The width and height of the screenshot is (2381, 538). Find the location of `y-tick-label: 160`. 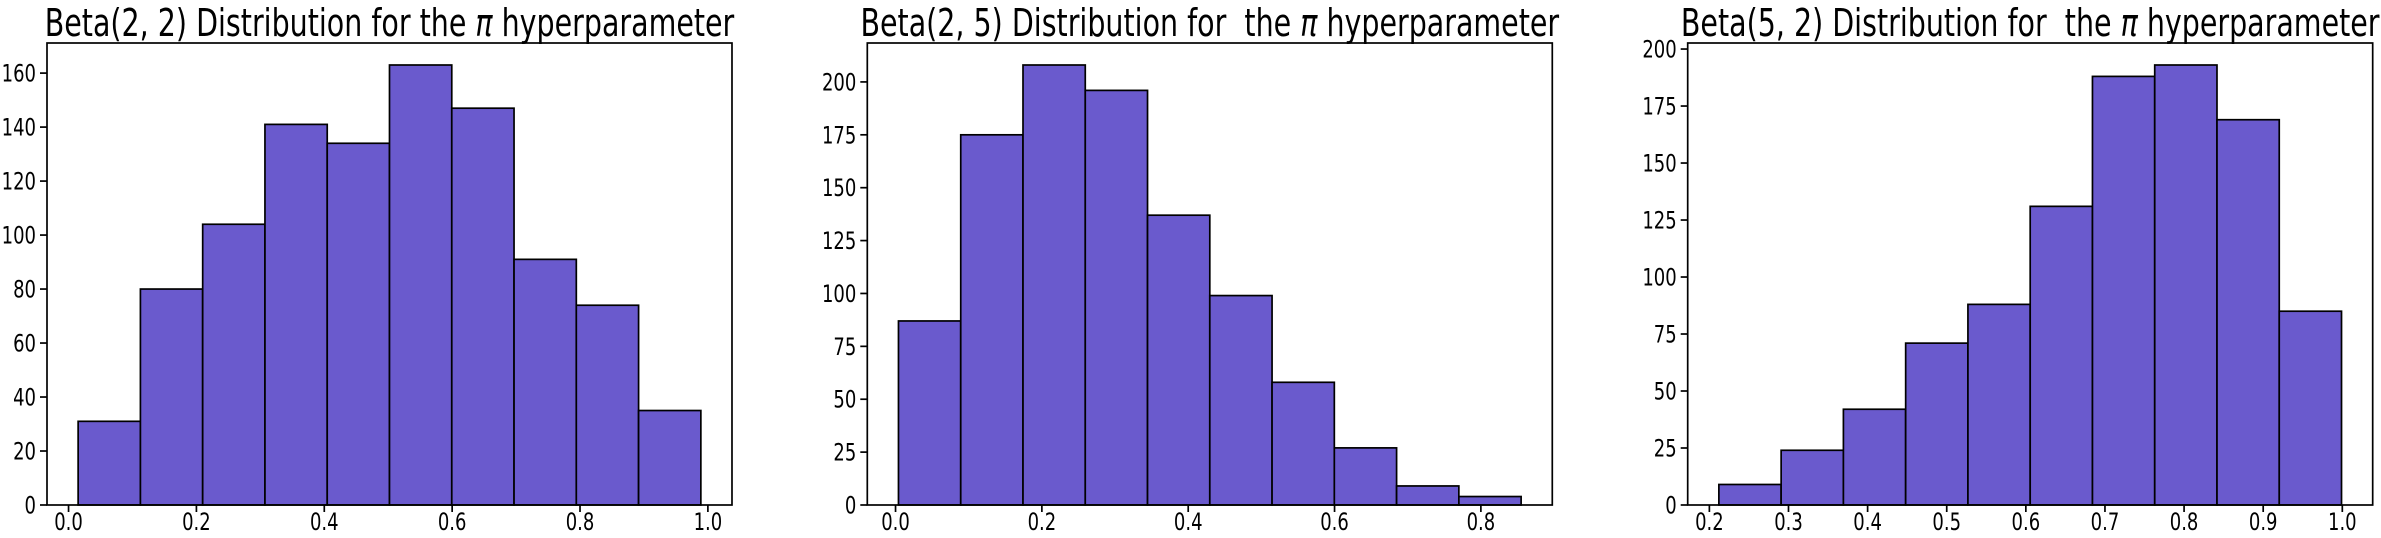

y-tick-label: 160 is located at coordinates (19, 74).